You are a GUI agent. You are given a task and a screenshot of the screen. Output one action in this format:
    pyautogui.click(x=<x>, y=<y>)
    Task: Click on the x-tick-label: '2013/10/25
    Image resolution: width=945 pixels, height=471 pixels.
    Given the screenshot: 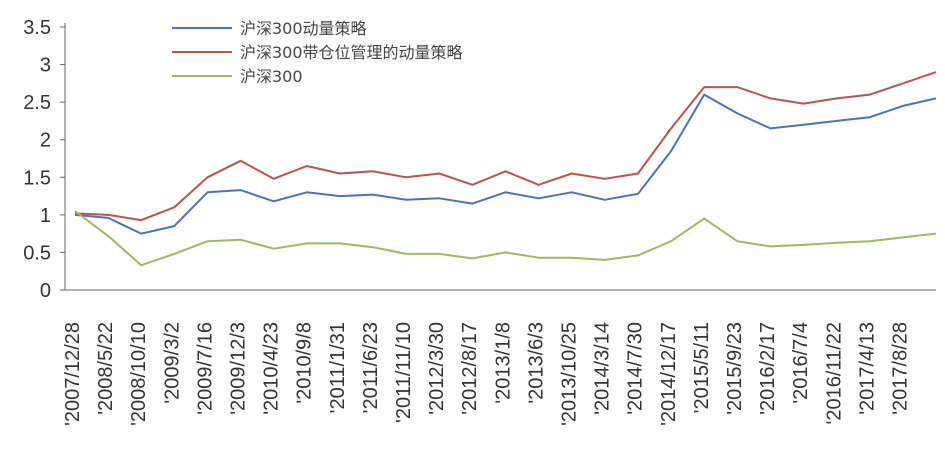 What is the action you would take?
    pyautogui.click(x=570, y=374)
    